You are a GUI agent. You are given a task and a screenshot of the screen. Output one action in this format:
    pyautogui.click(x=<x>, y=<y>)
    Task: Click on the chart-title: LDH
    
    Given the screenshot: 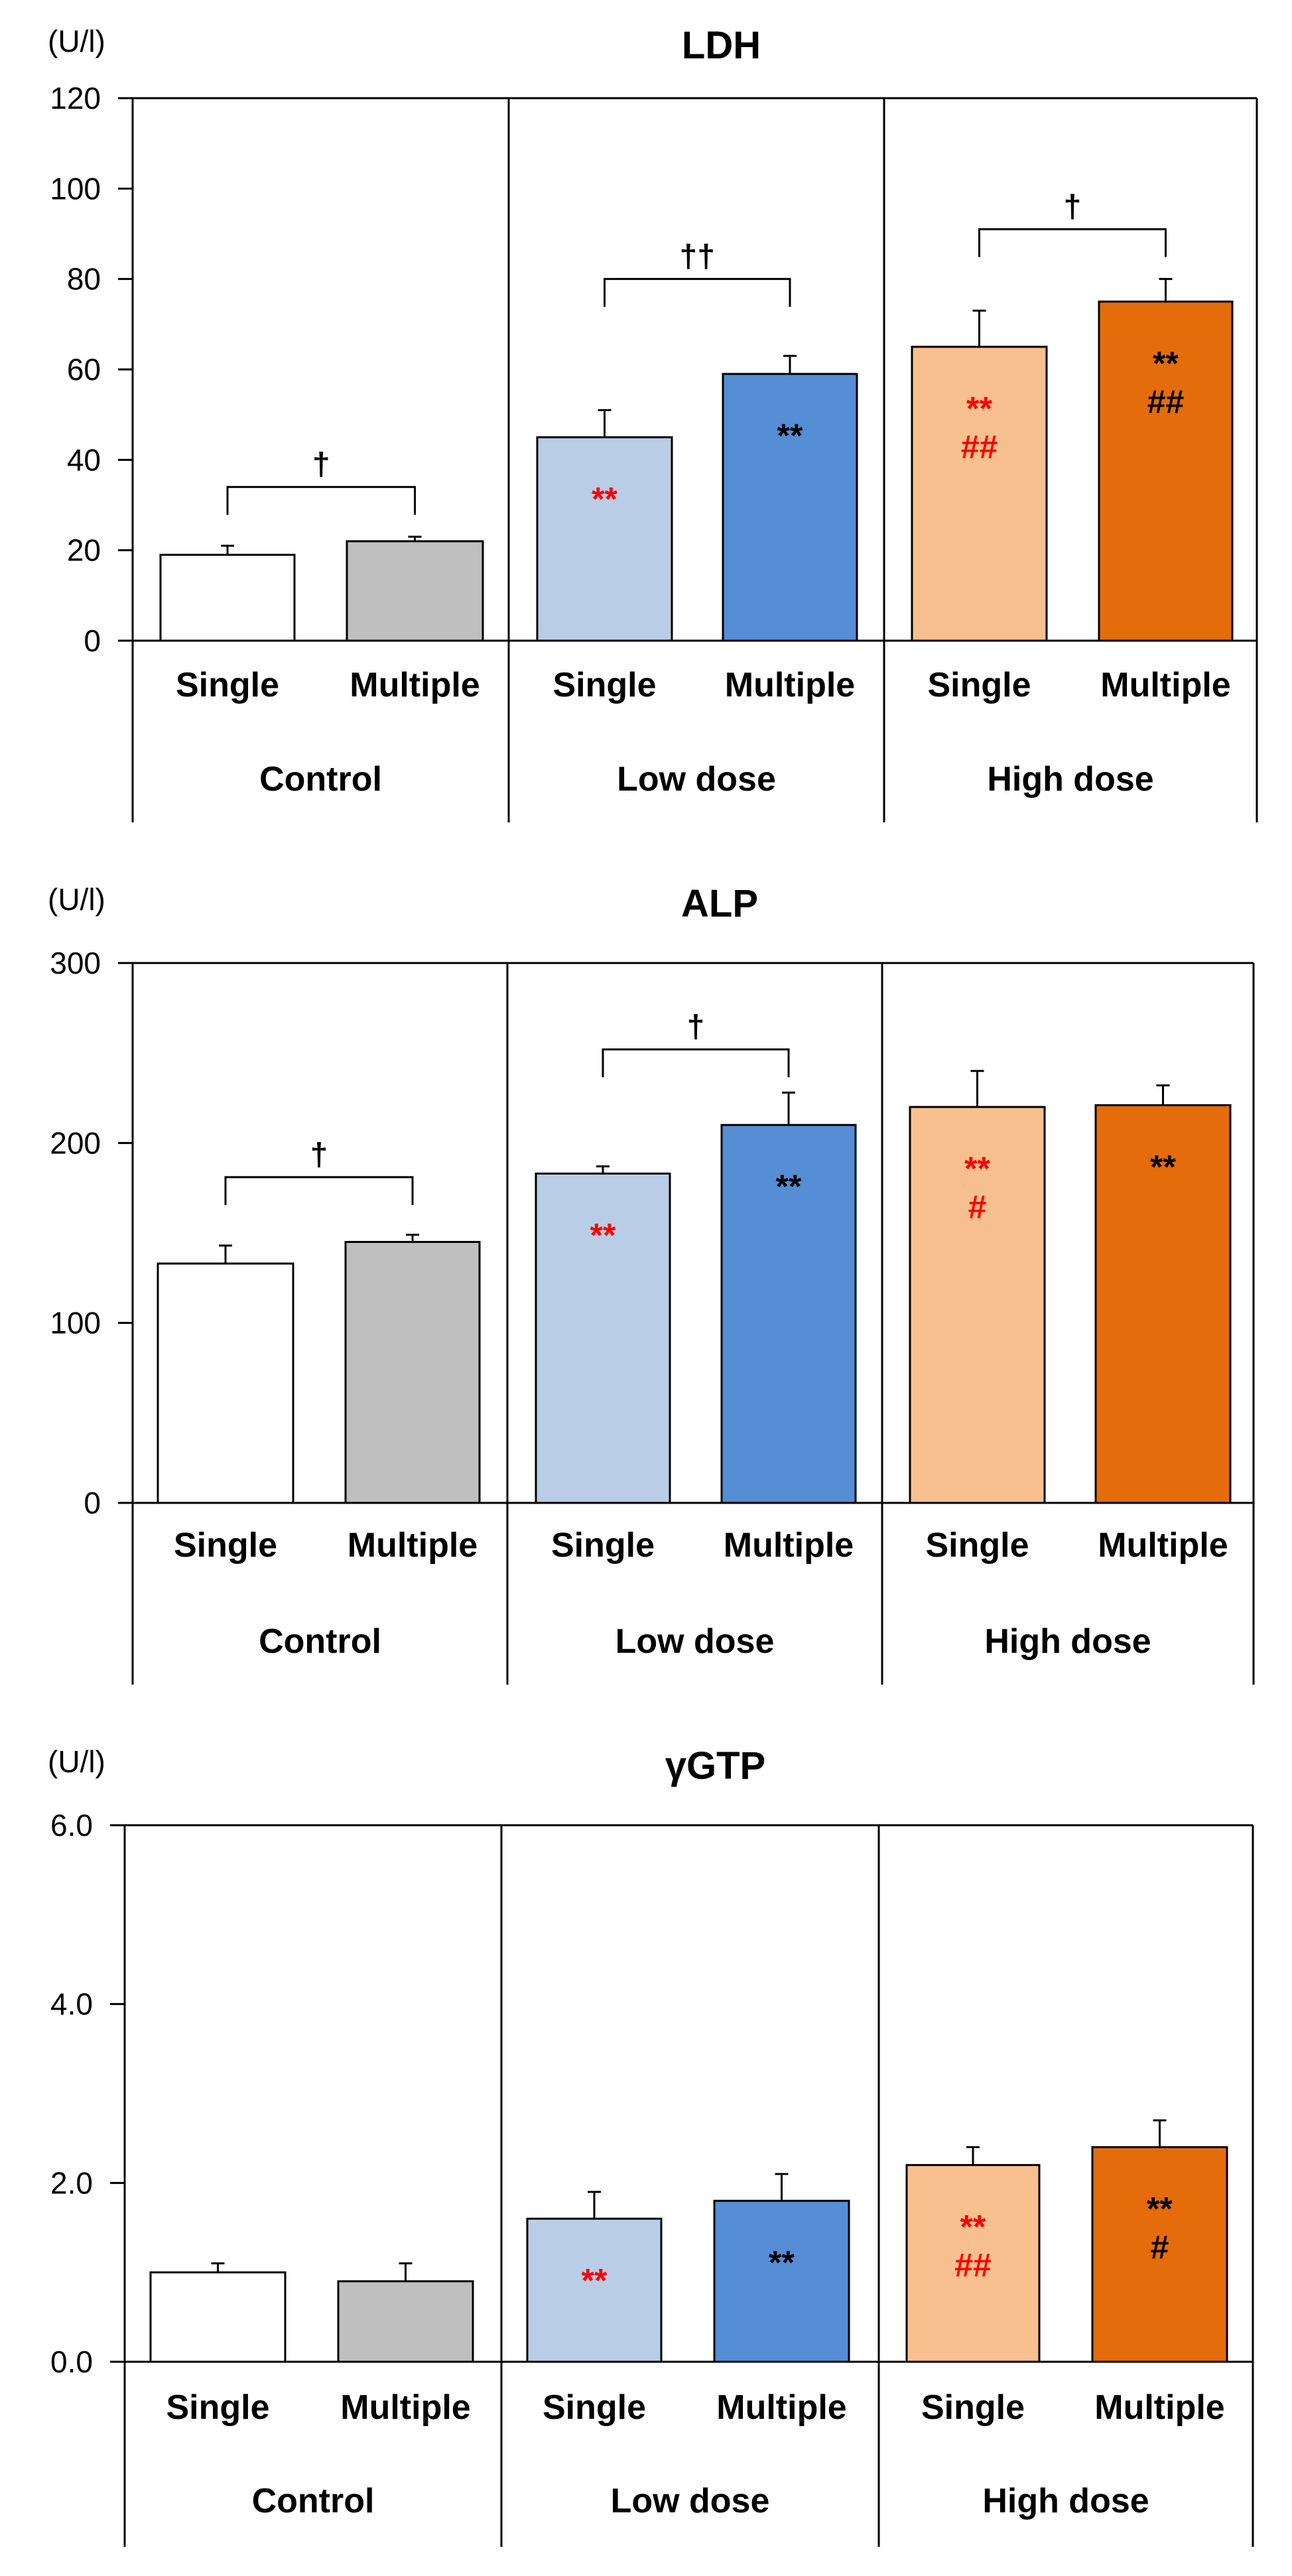 What is the action you would take?
    pyautogui.click(x=721, y=46)
    